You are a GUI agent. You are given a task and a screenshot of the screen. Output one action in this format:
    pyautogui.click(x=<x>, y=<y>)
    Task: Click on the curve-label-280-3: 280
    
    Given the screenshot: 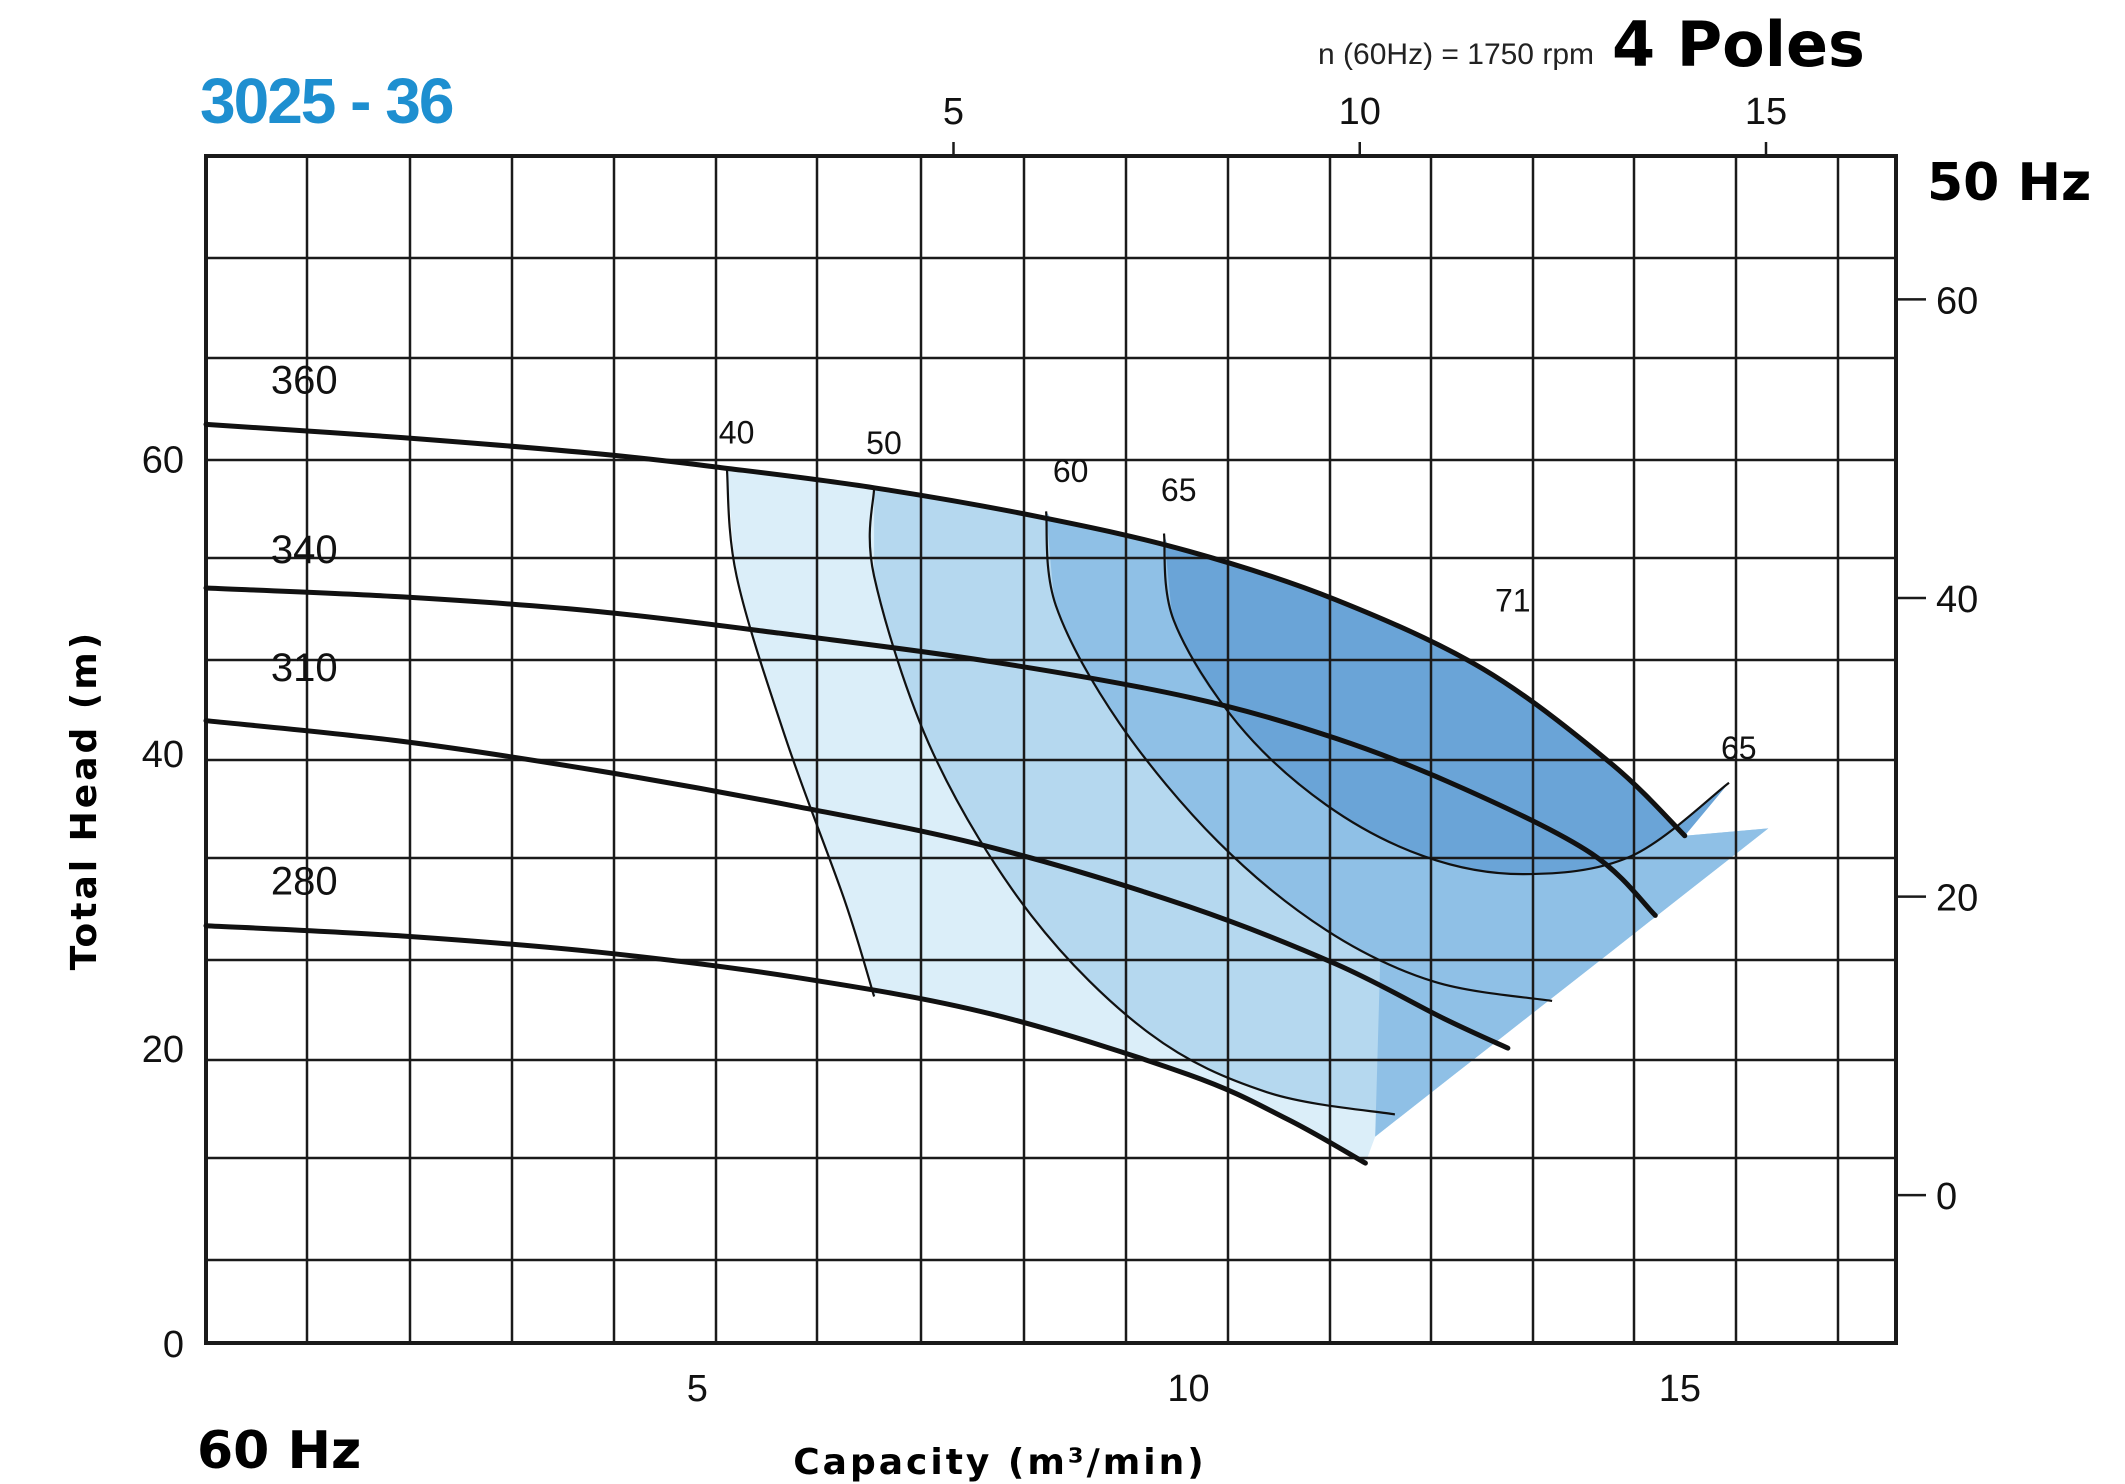 What is the action you would take?
    pyautogui.click(x=304, y=882)
    